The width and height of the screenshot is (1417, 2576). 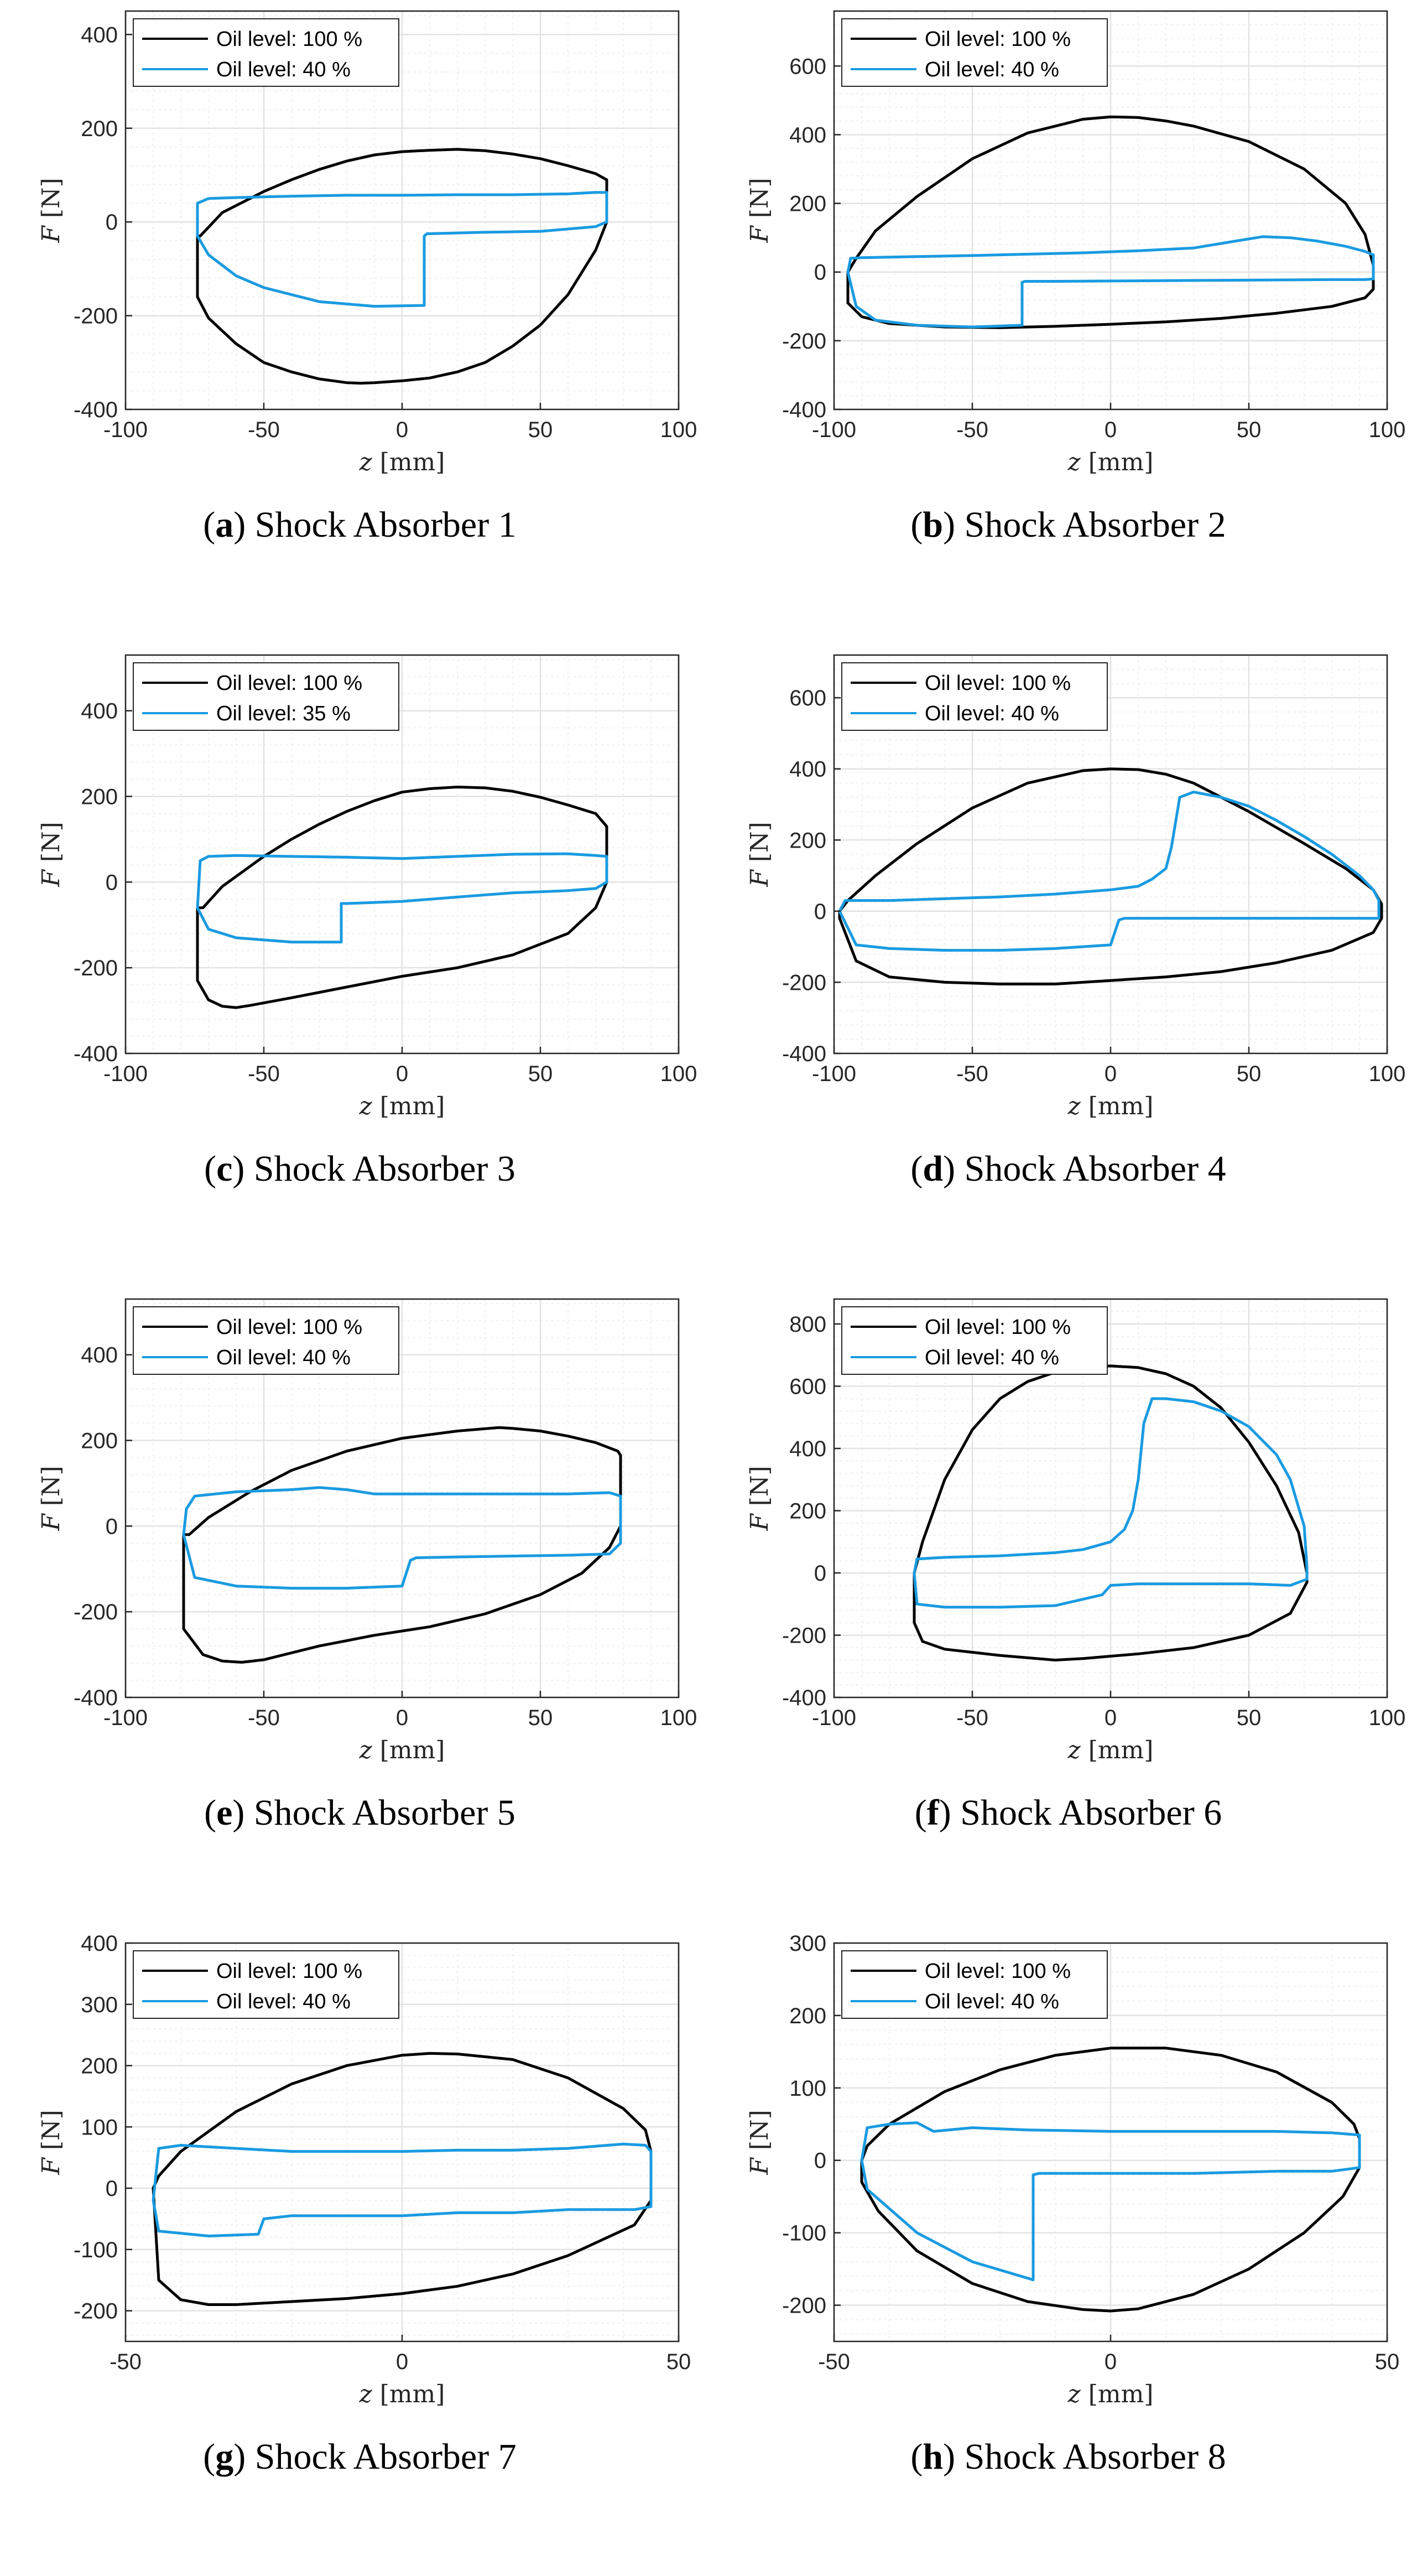 I want to click on caption-letter: e, so click(x=224, y=1813).